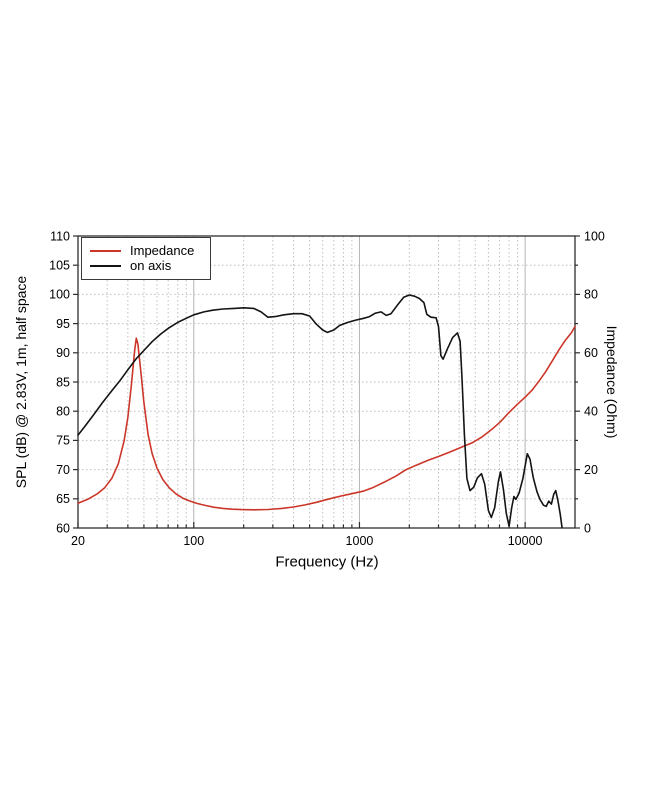 The width and height of the screenshot is (650, 794). What do you see at coordinates (105, 250) in the screenshot?
I see `impedance-line-swatch` at bounding box center [105, 250].